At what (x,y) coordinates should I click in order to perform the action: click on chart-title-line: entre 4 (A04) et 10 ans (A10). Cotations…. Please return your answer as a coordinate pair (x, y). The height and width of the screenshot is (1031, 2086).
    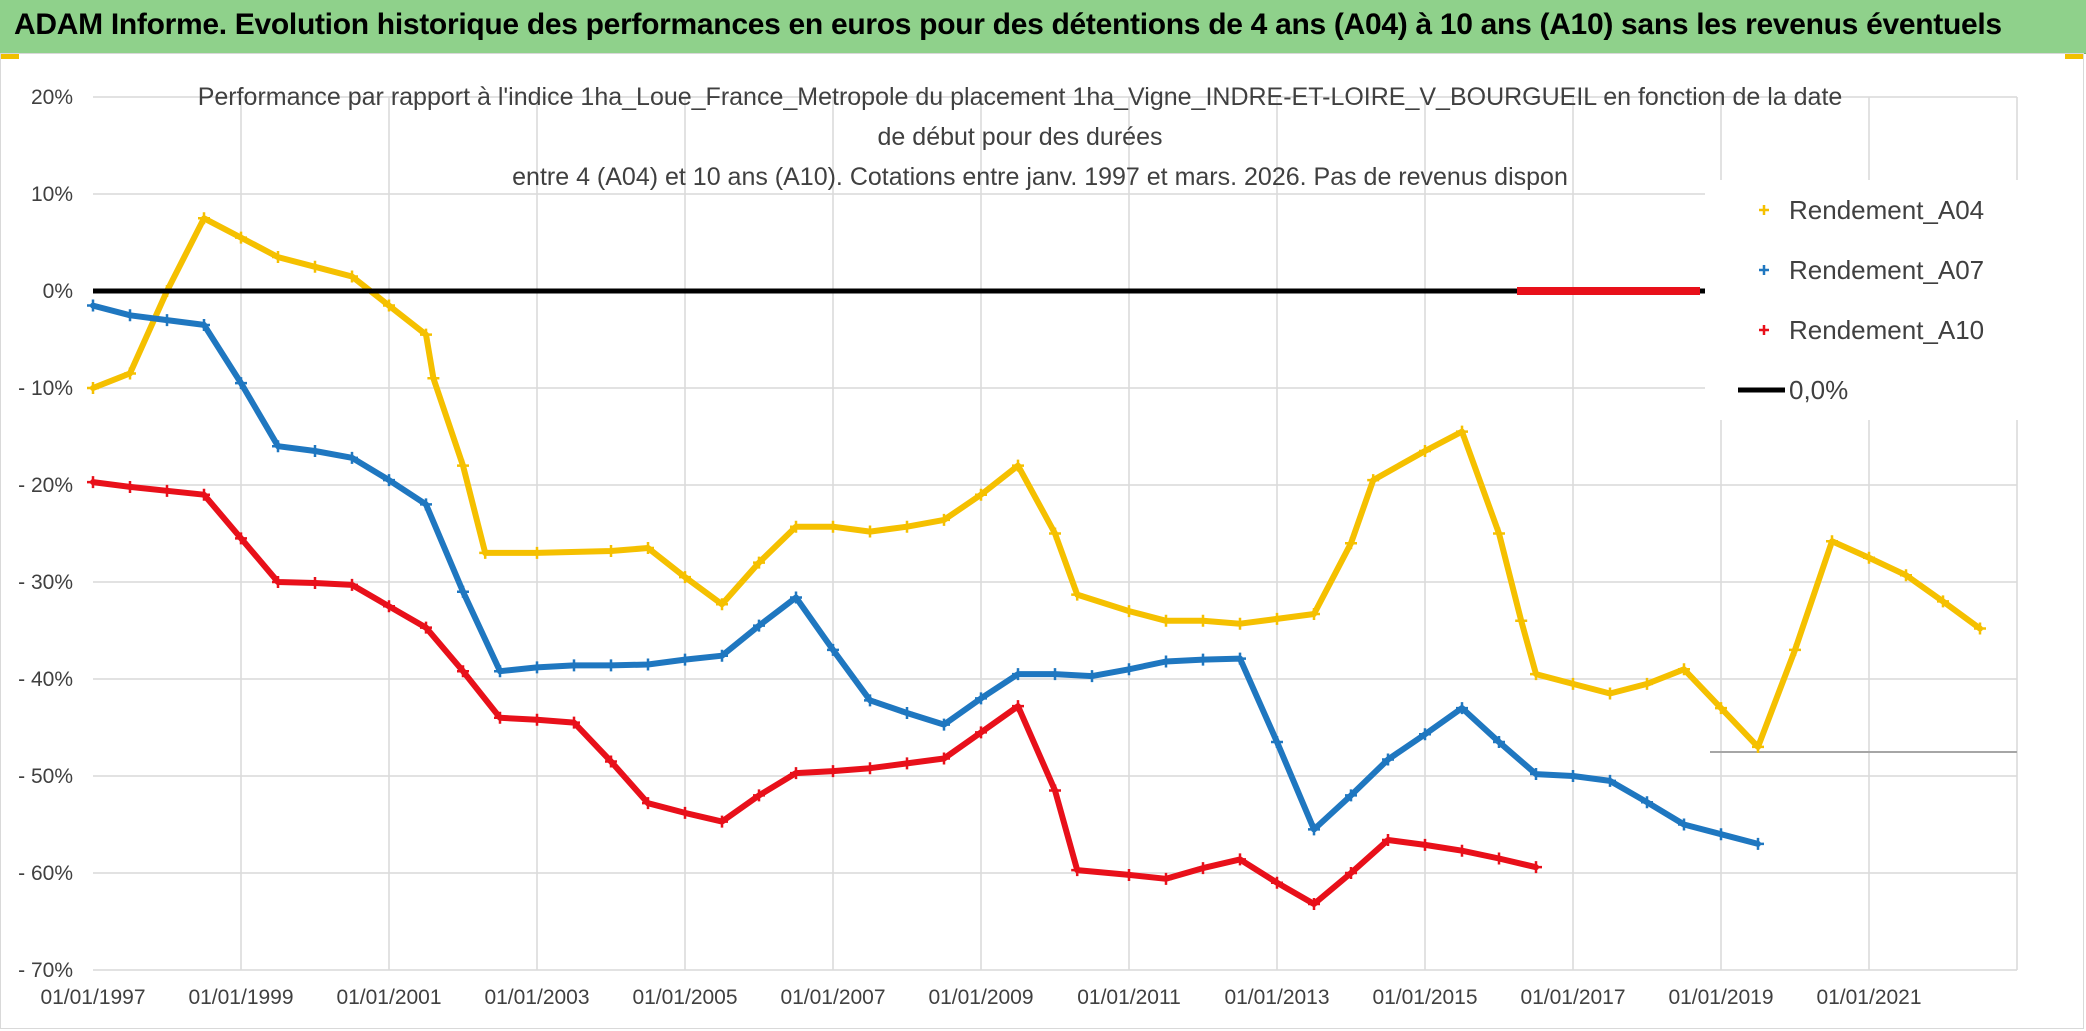
    Looking at the image, I should click on (1040, 177).